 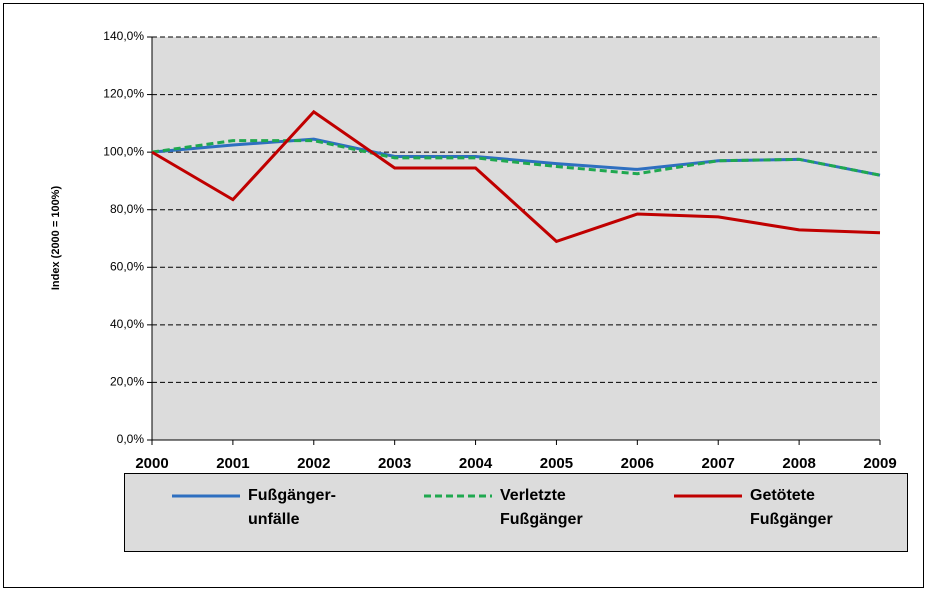 What do you see at coordinates (879, 463) in the screenshot?
I see `x-tick-label: 2009` at bounding box center [879, 463].